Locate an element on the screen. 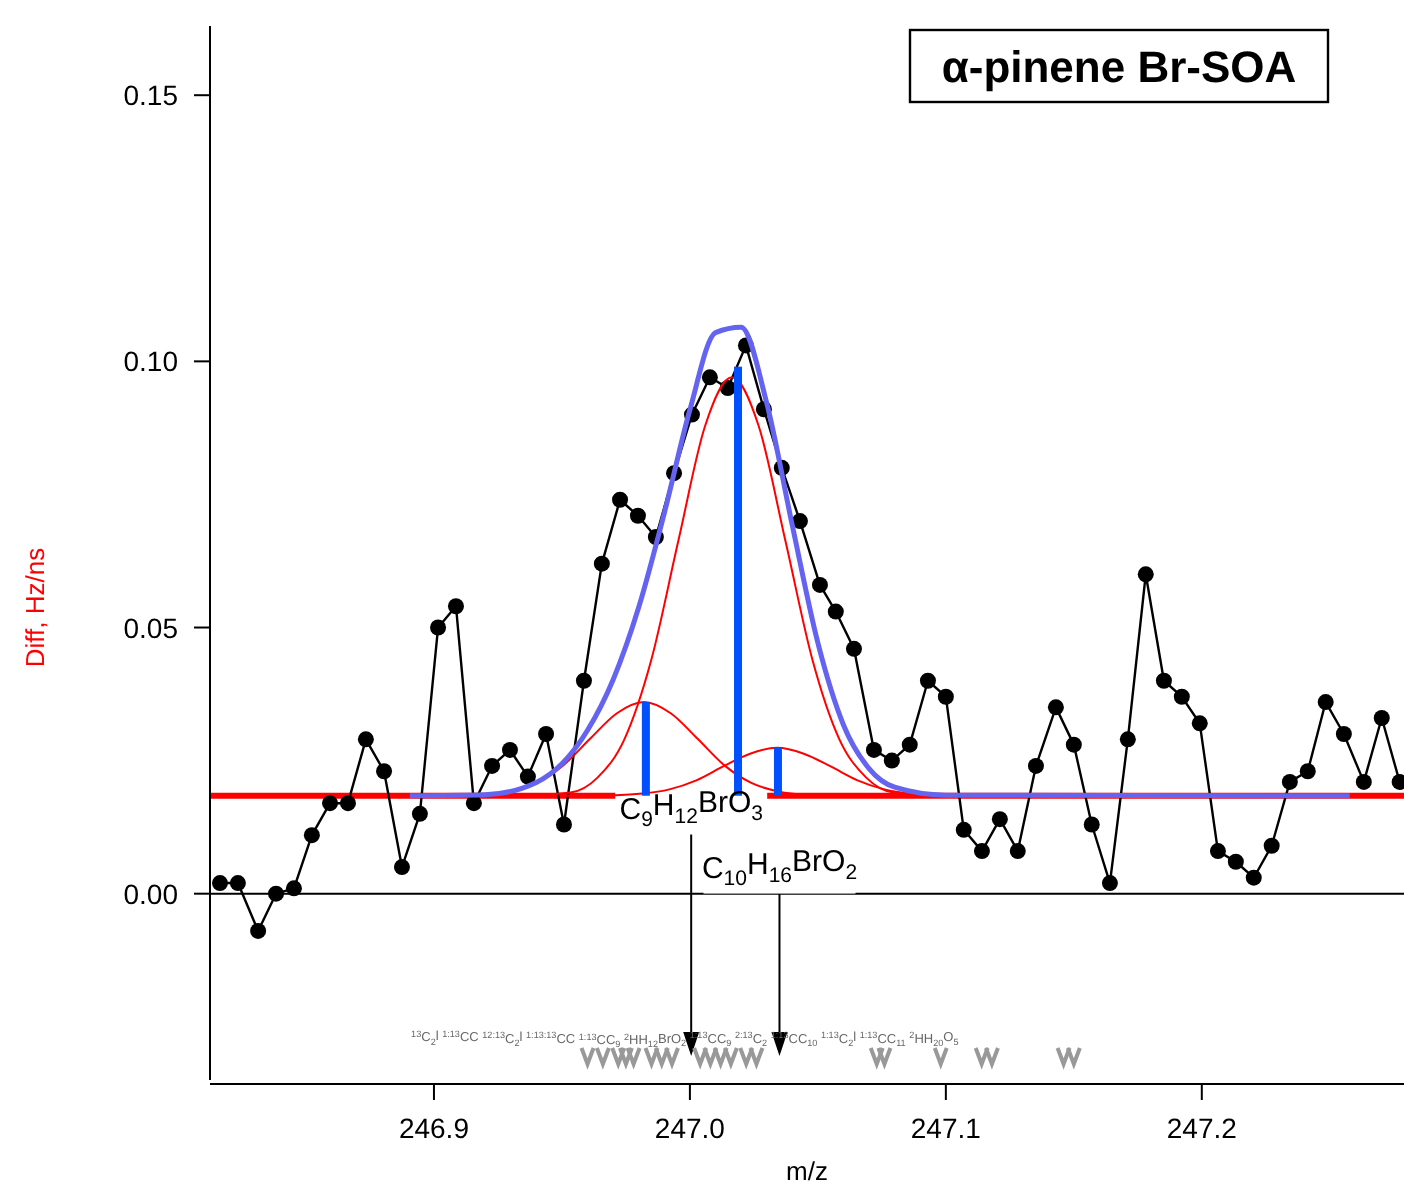 This screenshot has height=1196, width=1404. y-axis-title: Diff, Hz/ns is located at coordinates (35, 607).